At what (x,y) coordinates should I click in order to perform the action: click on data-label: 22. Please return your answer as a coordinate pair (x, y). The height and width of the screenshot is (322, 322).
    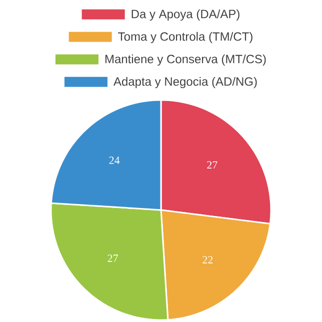
    Looking at the image, I should click on (207, 260).